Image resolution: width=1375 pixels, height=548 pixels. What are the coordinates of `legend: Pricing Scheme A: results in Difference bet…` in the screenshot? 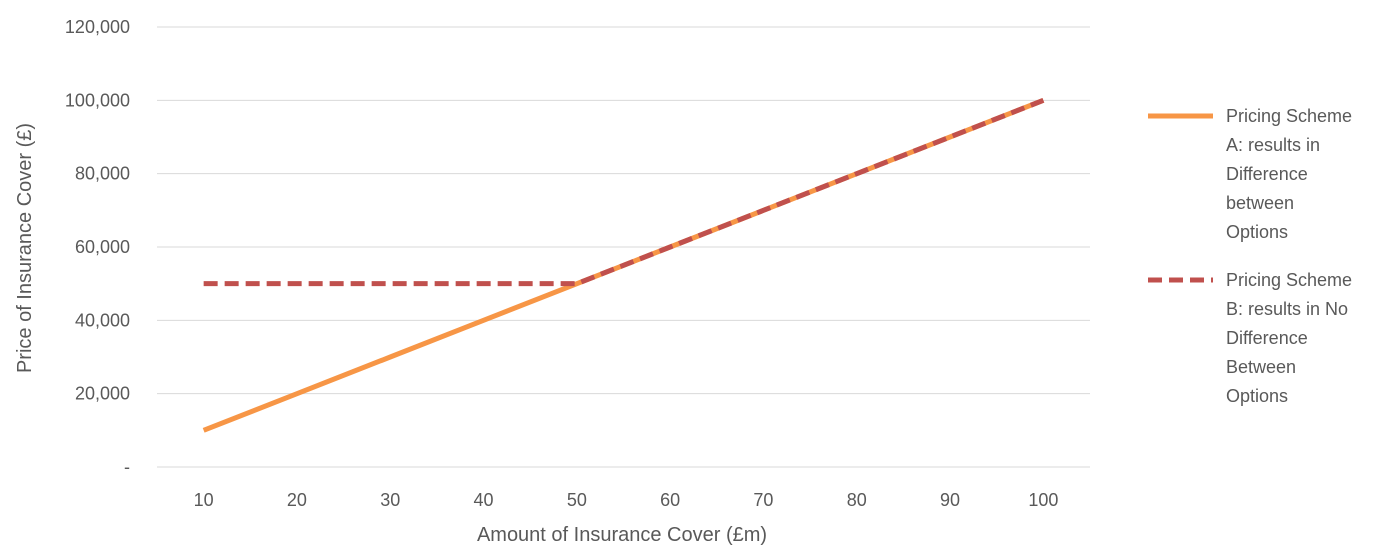 It's located at (1250, 256).